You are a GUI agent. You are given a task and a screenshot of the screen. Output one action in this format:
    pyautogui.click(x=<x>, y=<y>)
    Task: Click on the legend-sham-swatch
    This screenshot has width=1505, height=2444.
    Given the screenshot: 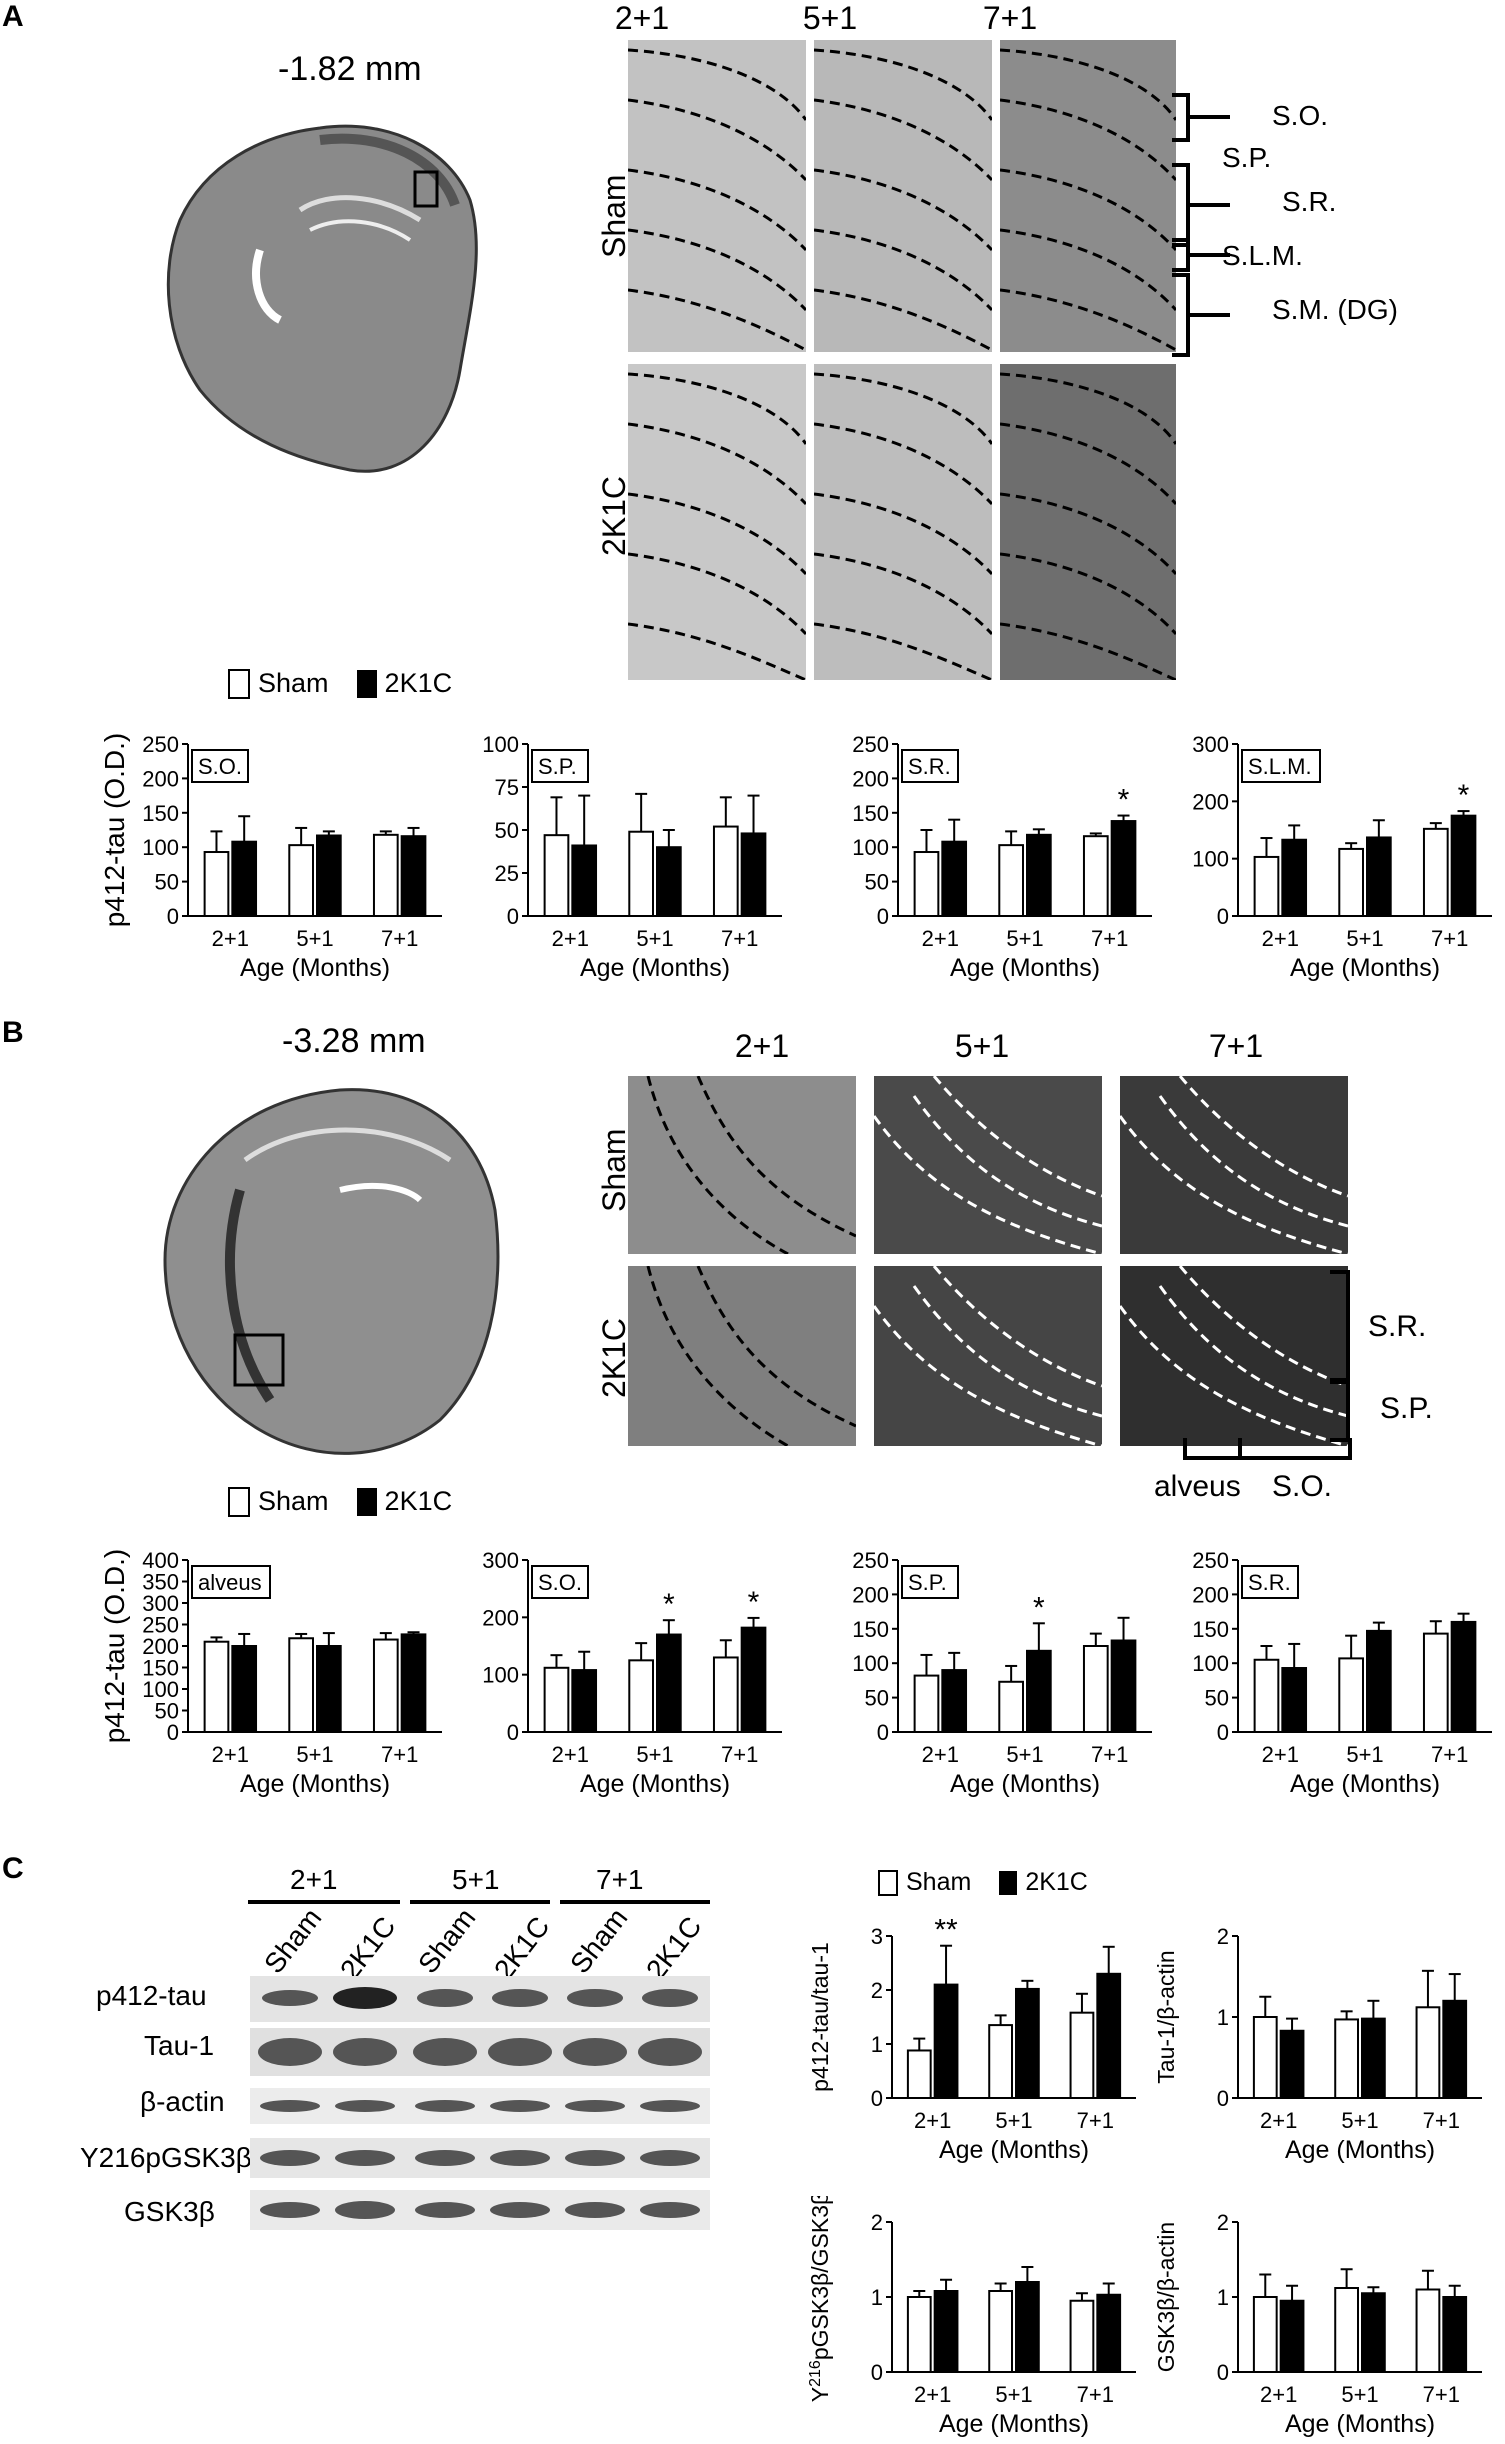 What is the action you would take?
    pyautogui.click(x=239, y=1501)
    